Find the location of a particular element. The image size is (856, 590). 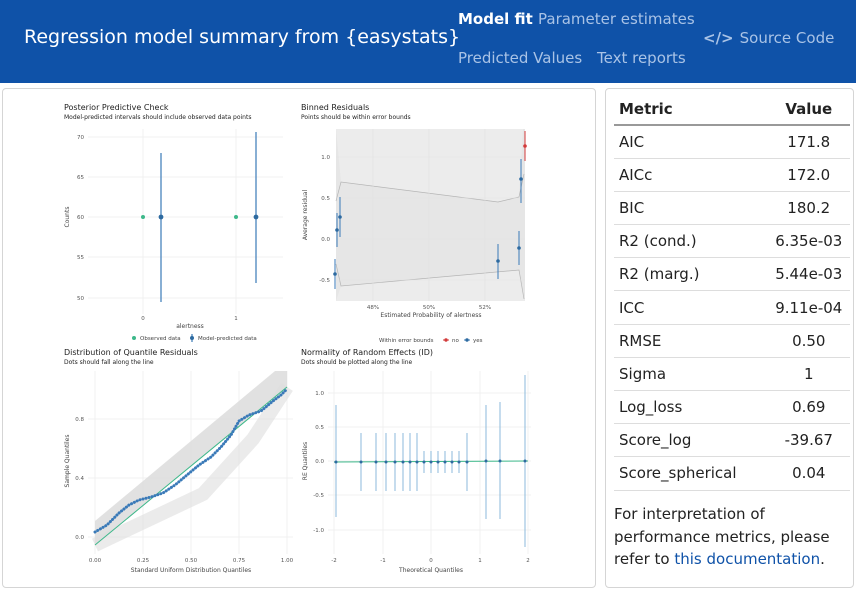

metric-value: 5.44e-03 is located at coordinates (806, 274).